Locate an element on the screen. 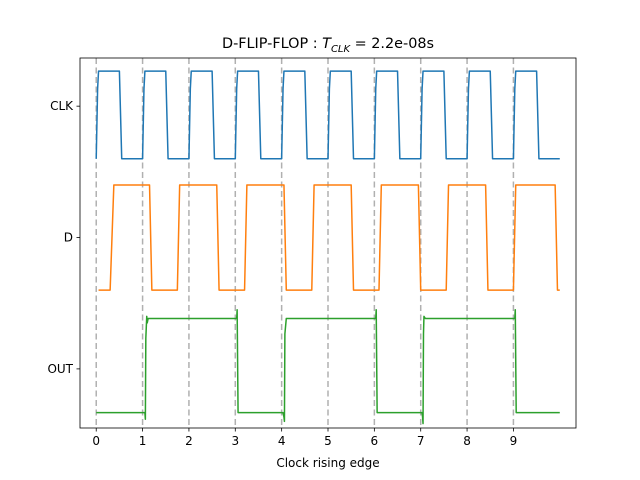  x-tick-label: 7 is located at coordinates (421, 441).